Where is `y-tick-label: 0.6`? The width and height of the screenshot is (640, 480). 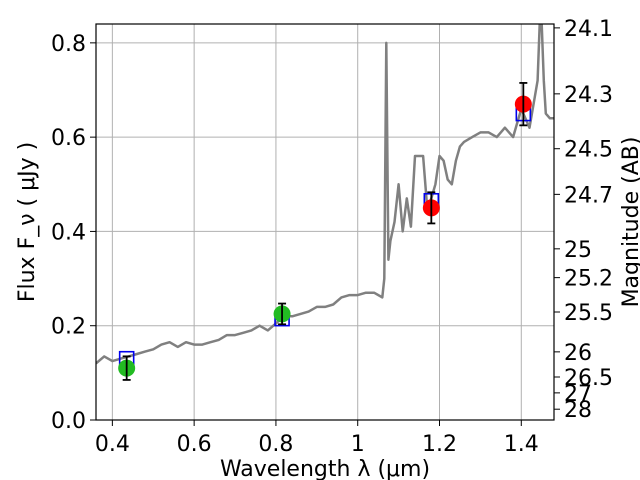
y-tick-label: 0.6 is located at coordinates (68, 138).